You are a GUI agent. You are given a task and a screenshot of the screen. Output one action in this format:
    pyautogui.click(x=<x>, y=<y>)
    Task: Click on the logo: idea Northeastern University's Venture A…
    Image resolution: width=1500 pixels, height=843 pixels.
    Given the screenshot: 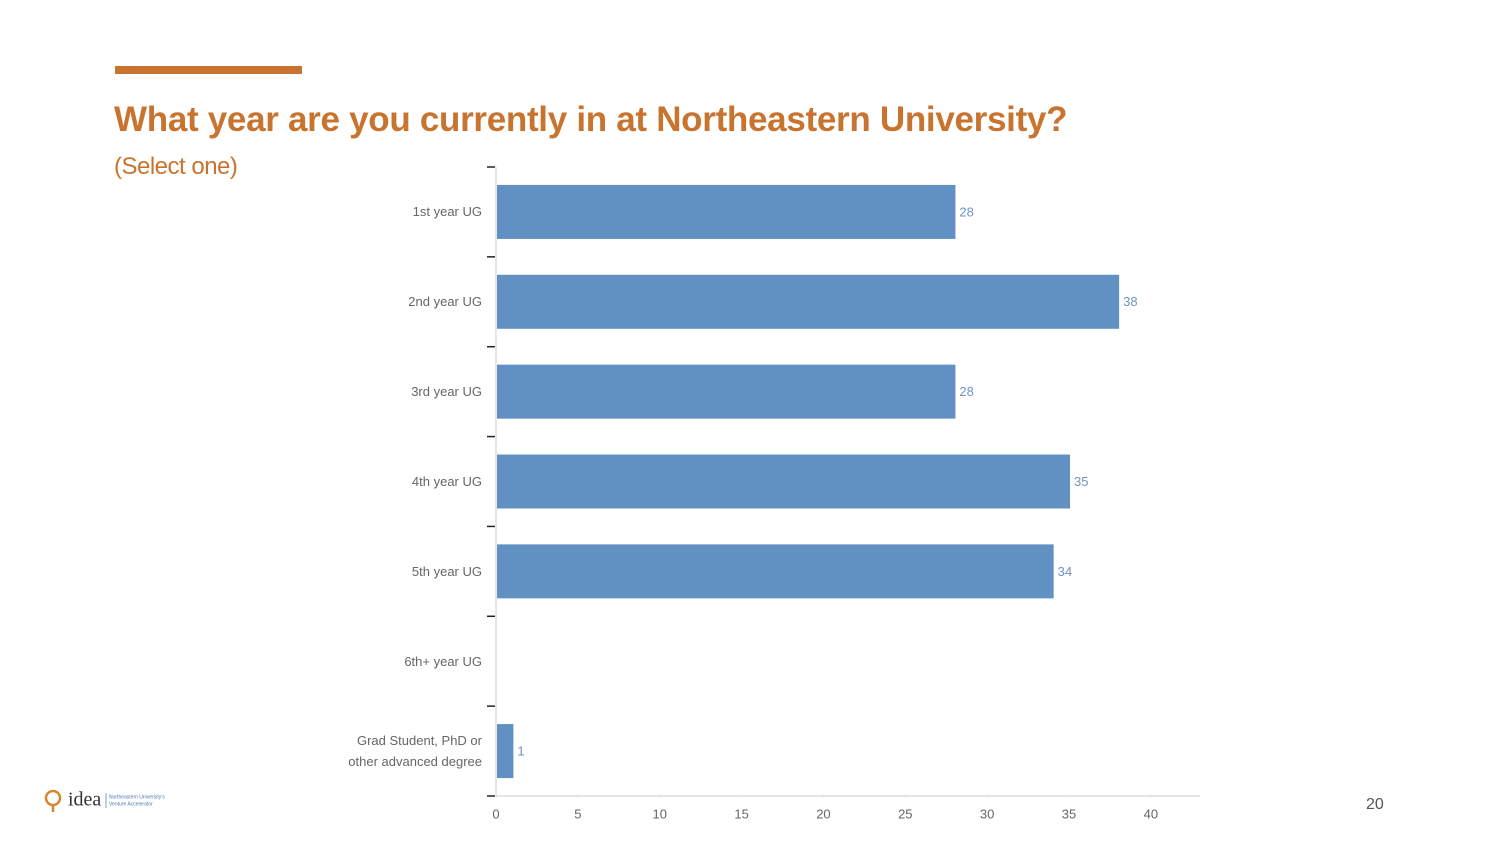 What is the action you would take?
    pyautogui.click(x=104, y=800)
    